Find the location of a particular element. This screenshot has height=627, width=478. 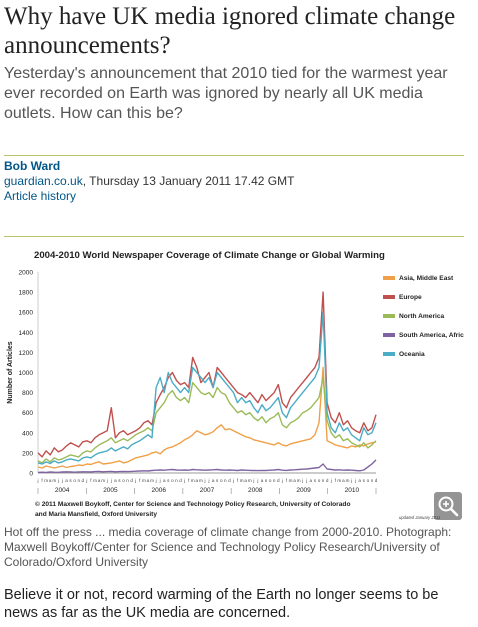

y-tick-label: 1000 is located at coordinates (26, 373).